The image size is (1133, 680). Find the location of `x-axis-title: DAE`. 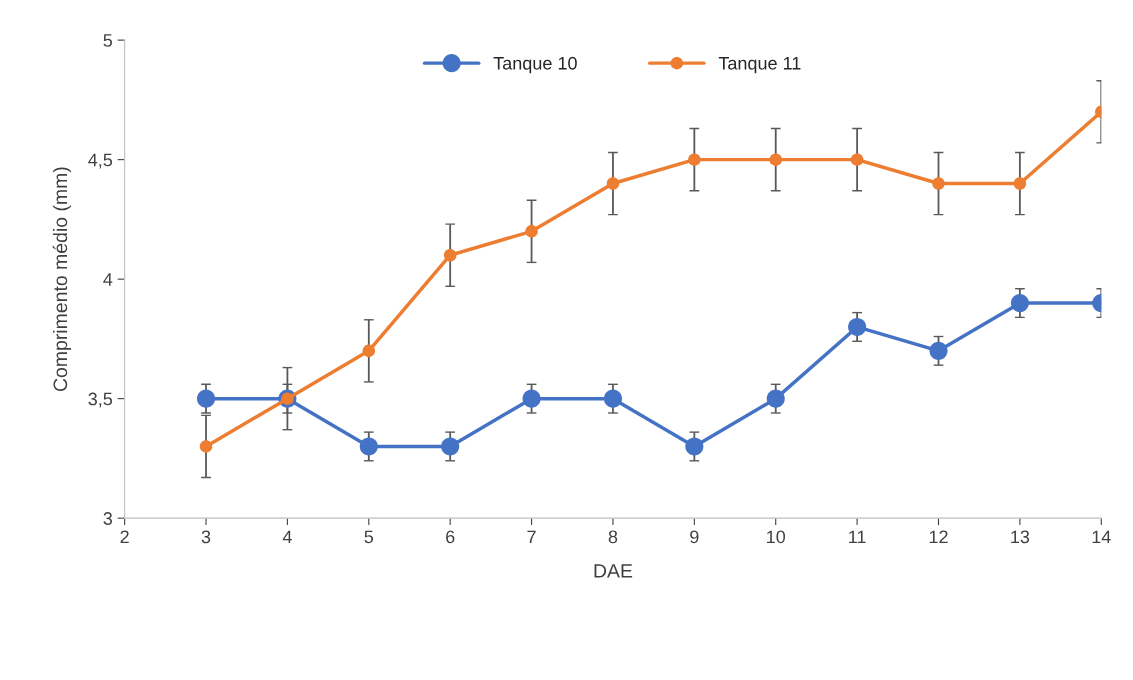

x-axis-title: DAE is located at coordinates (613, 571).